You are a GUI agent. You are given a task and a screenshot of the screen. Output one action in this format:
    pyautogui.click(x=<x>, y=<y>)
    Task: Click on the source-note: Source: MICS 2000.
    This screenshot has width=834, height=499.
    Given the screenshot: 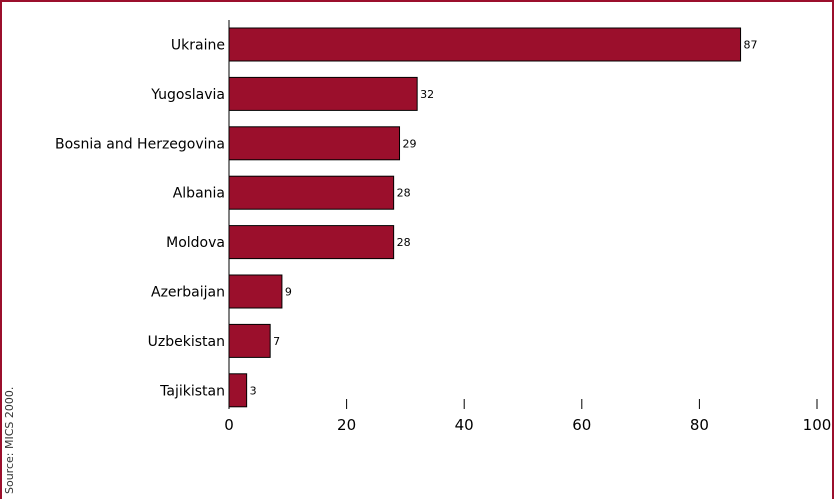 What is the action you would take?
    pyautogui.click(x=9, y=440)
    